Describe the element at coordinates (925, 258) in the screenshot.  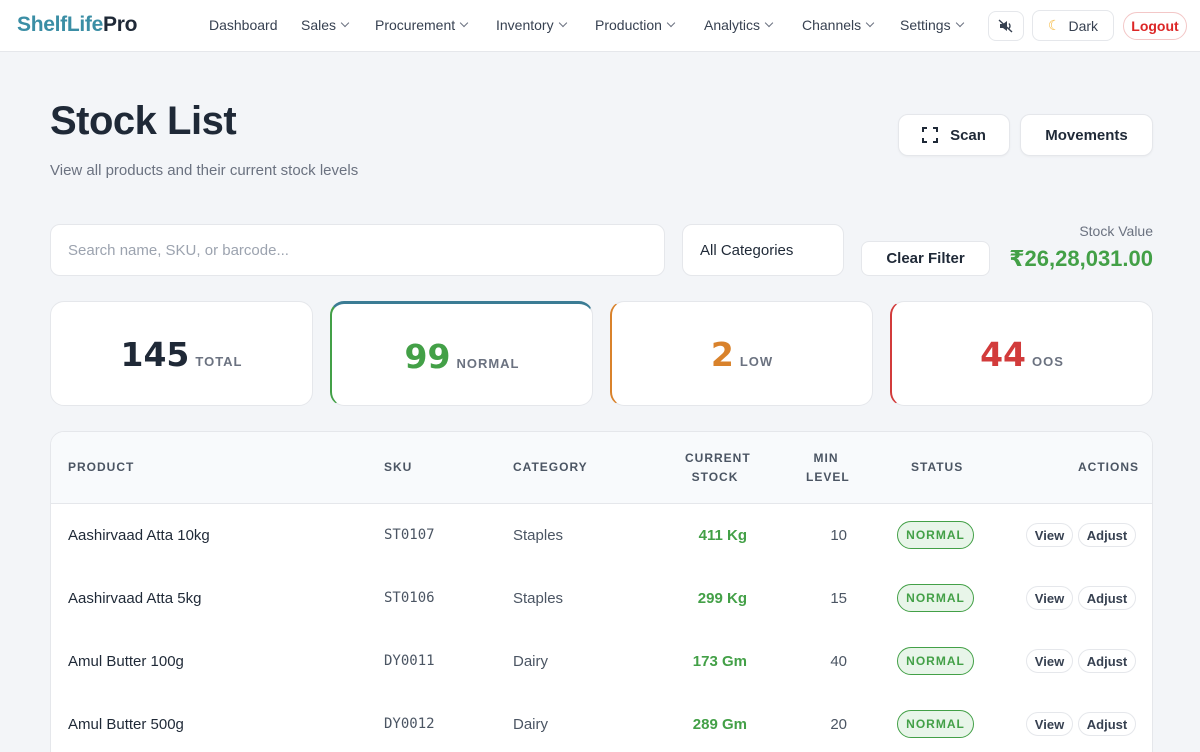
I see `clear-filter-button: Clear Filter` at that location.